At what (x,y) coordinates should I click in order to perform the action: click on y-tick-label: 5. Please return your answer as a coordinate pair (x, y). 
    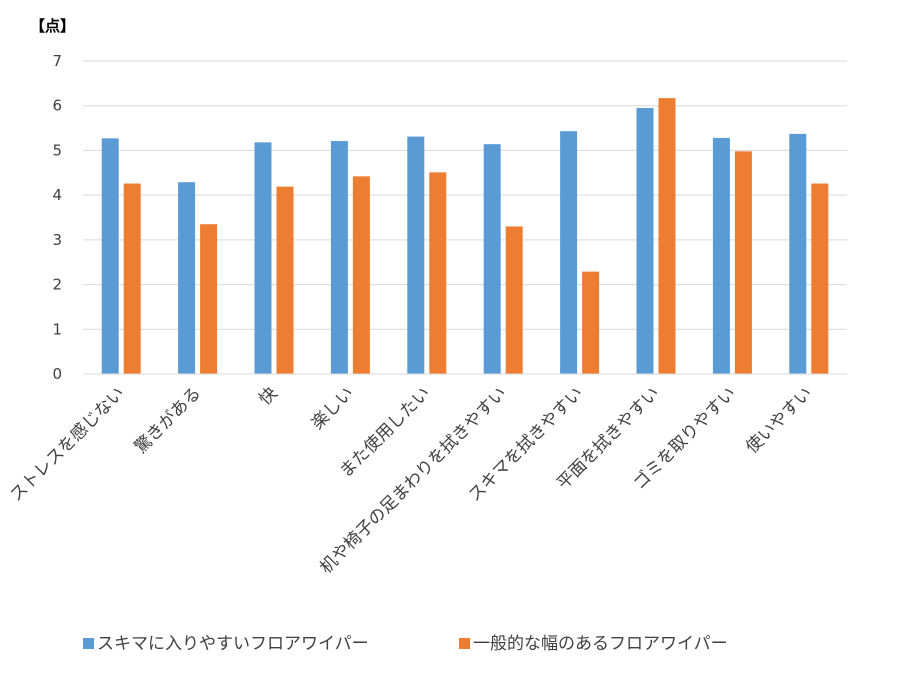
    Looking at the image, I should click on (57, 150).